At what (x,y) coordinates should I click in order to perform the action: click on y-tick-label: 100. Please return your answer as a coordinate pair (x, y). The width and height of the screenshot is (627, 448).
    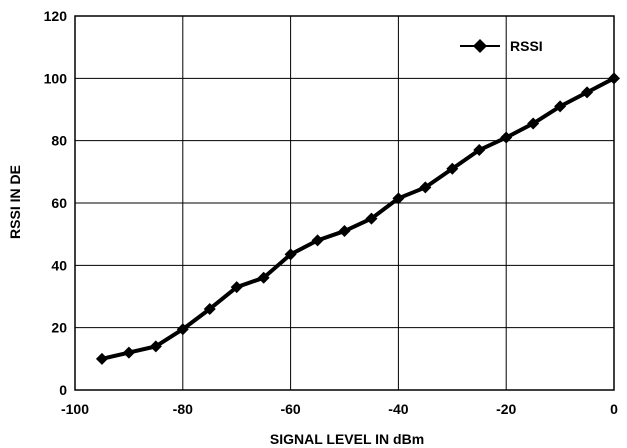
    Looking at the image, I should click on (56, 78).